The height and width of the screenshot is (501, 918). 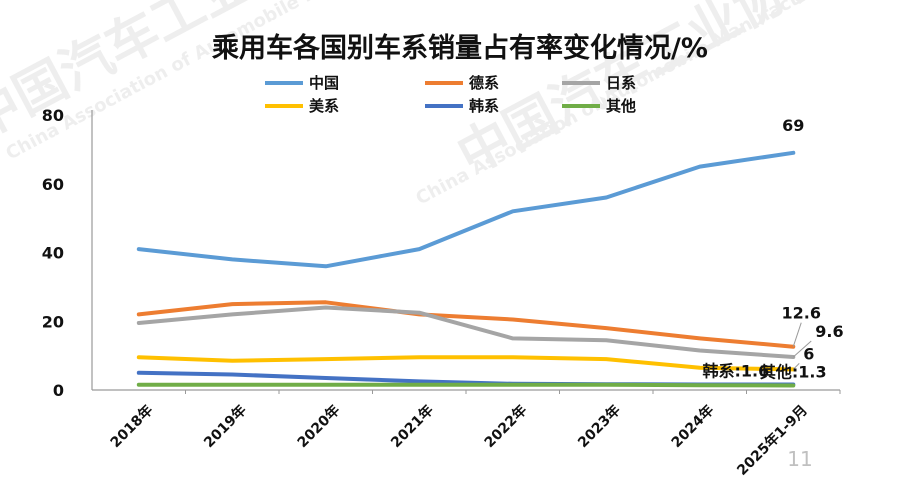 What do you see at coordinates (58, 390) in the screenshot?
I see `y-tick-label: 0` at bounding box center [58, 390].